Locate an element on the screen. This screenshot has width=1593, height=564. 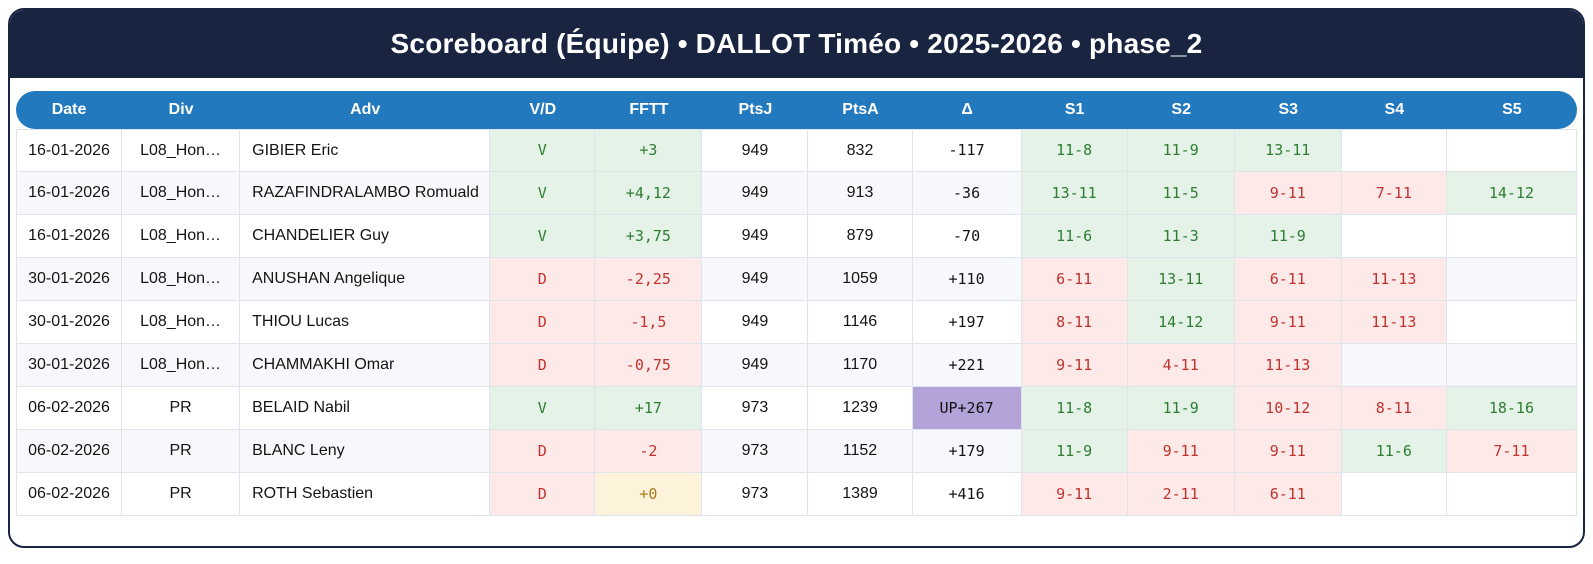
cell-delta: +110 is located at coordinates (967, 279).